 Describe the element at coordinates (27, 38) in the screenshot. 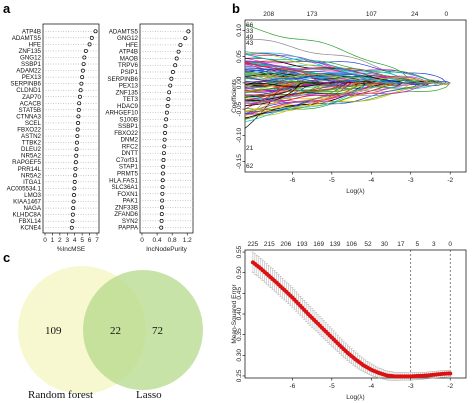

I see `gene-label: ADAMTS5` at that location.